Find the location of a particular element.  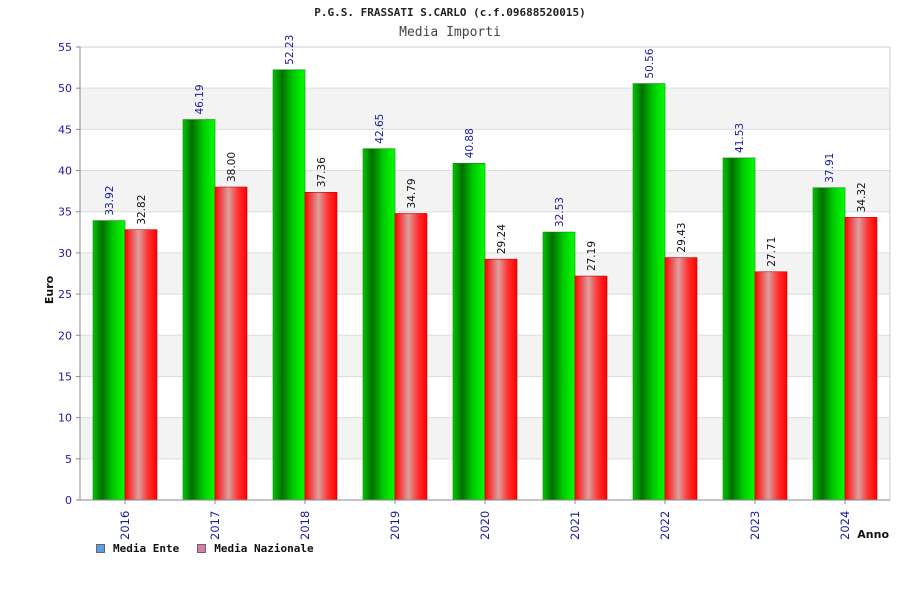

y-tick-label: 30 is located at coordinates (65, 253).